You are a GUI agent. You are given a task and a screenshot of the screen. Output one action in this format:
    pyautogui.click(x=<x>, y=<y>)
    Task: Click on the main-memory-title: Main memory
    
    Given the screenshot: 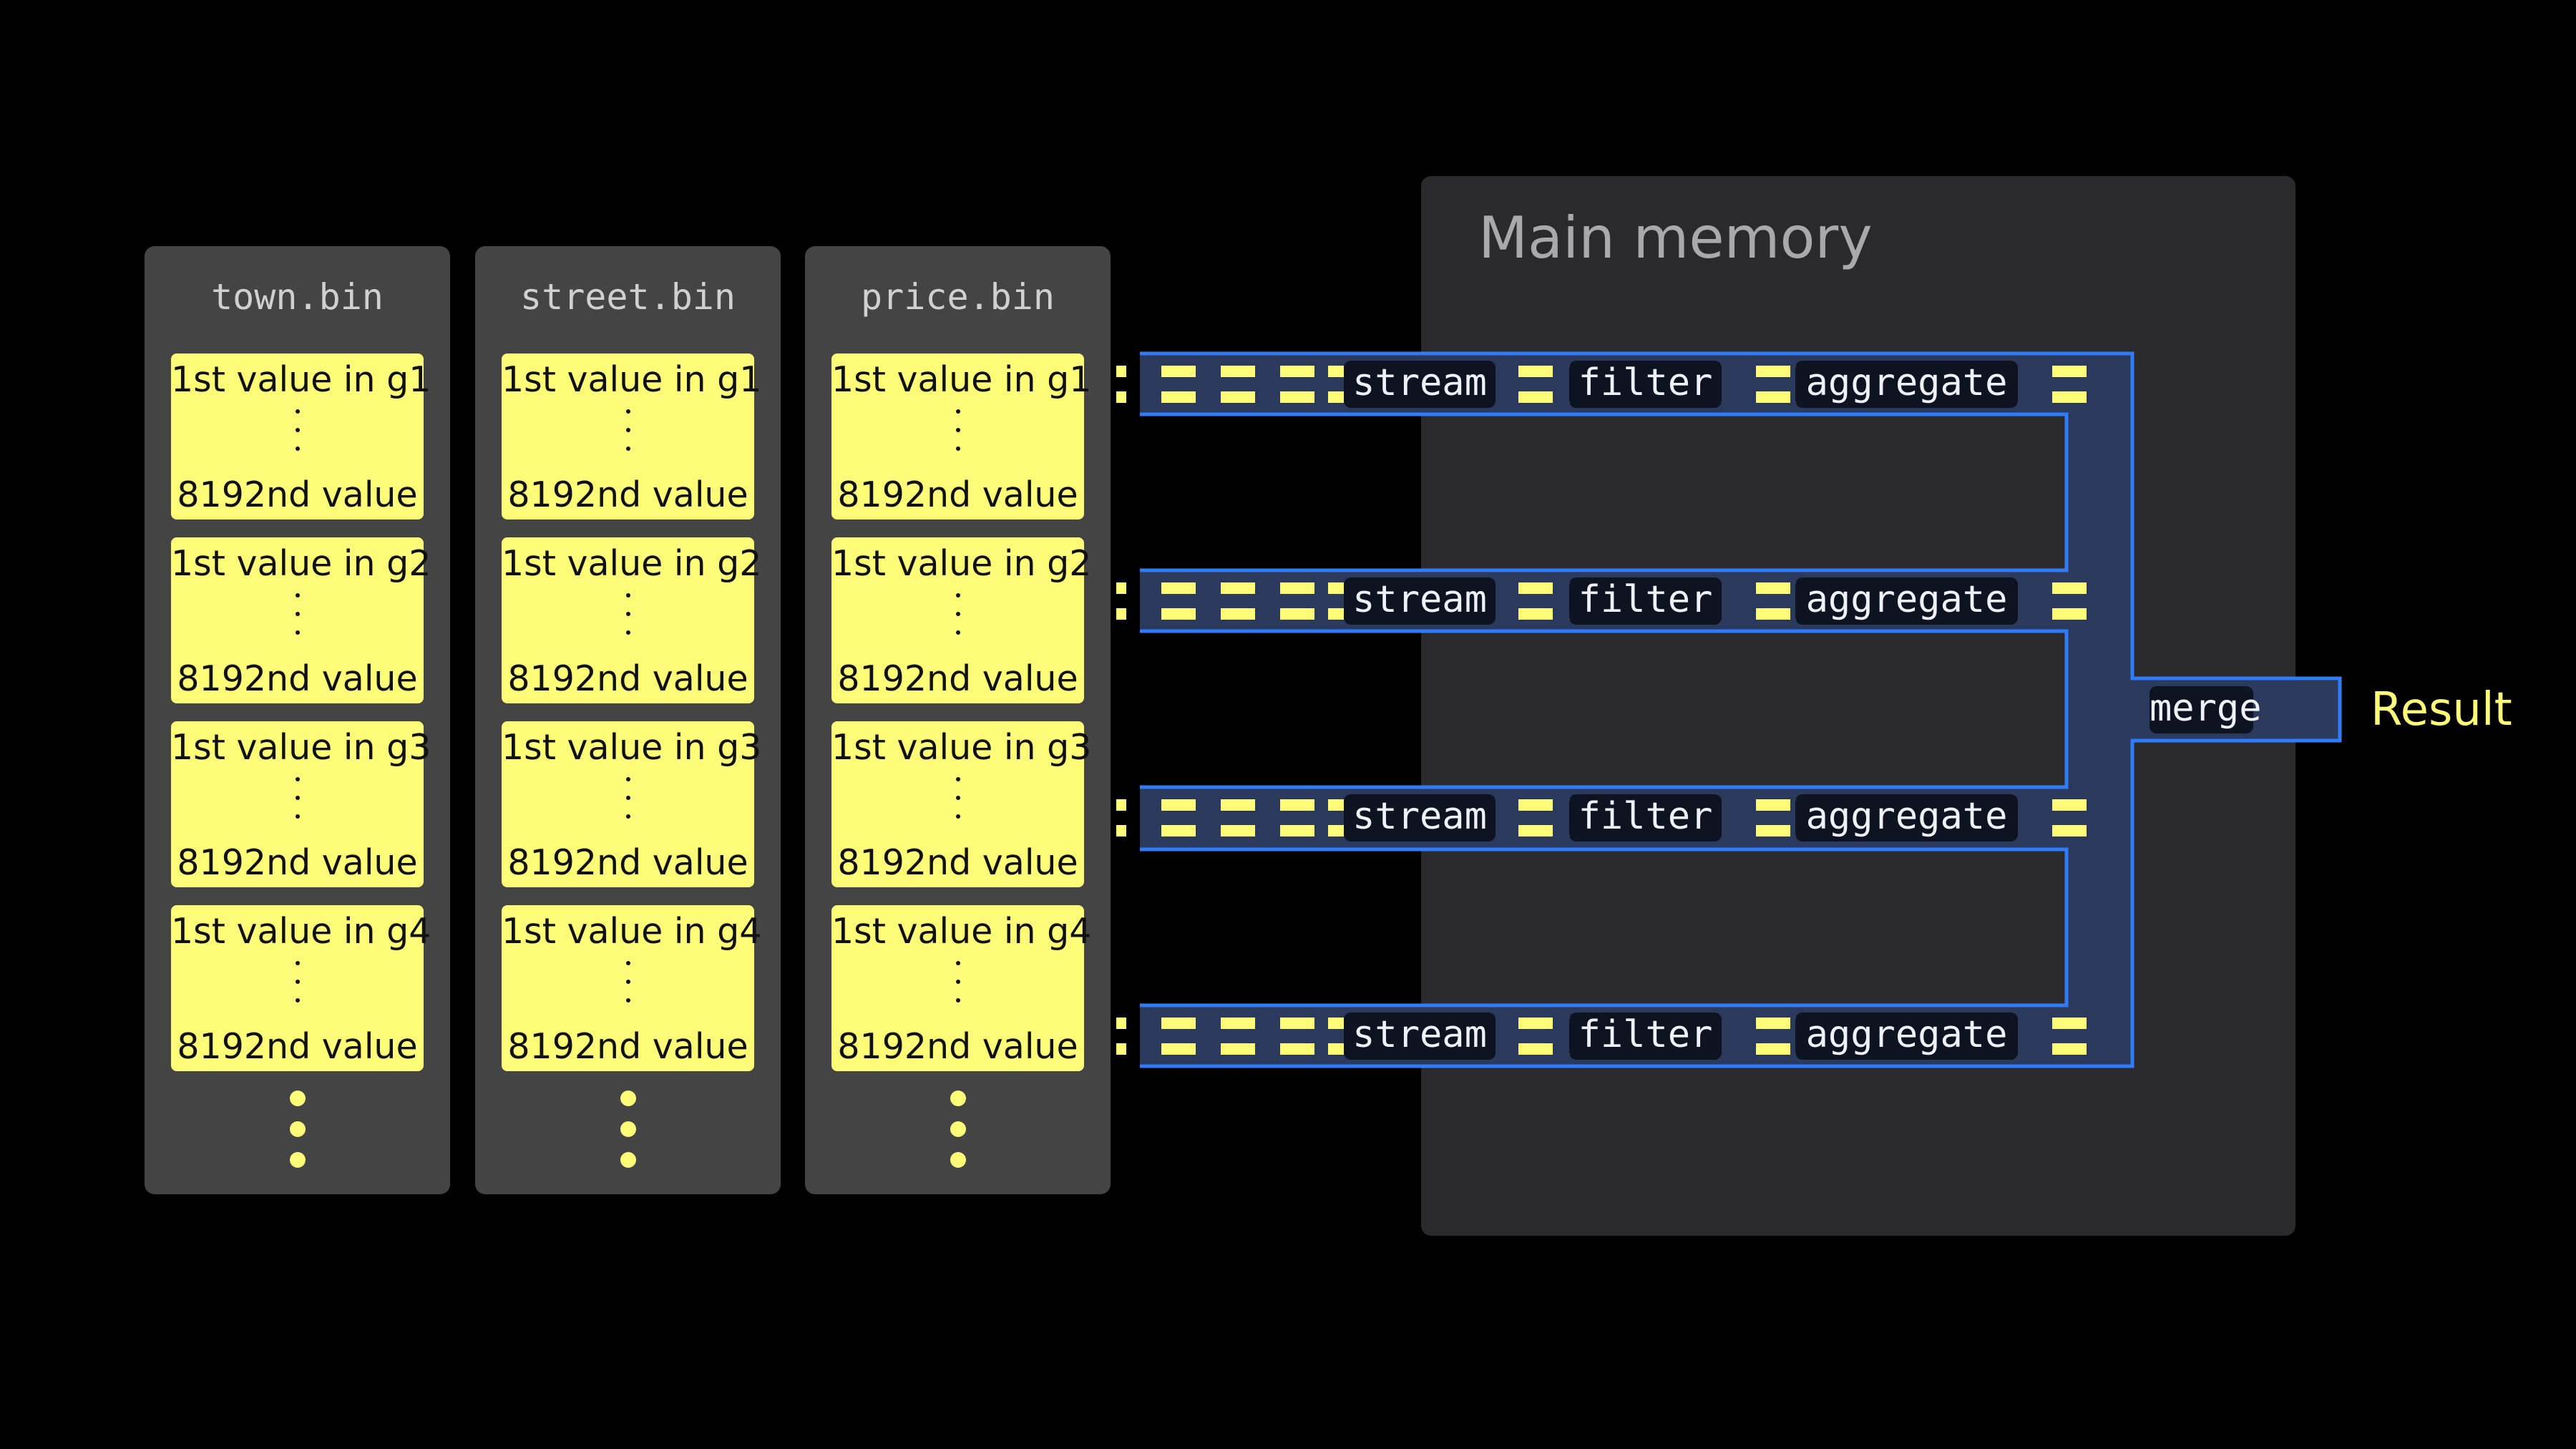 What is the action you would take?
    pyautogui.click(x=1675, y=238)
    